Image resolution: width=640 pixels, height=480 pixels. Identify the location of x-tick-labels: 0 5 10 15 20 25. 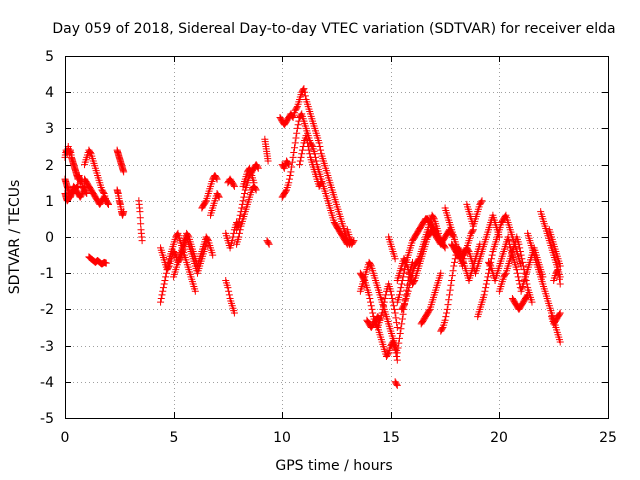
(339, 438).